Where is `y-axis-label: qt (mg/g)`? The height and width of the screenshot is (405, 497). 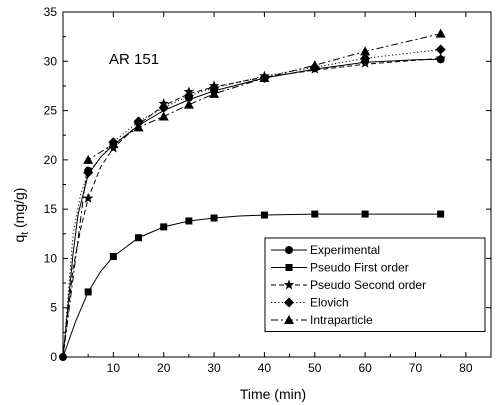 y-axis-label: qt (mg/g) is located at coordinates (21, 215).